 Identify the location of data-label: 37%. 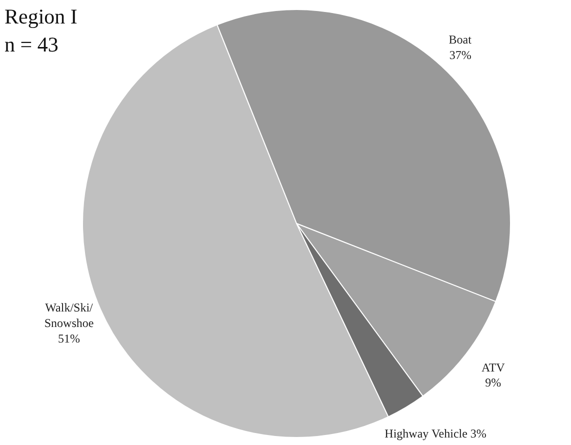
(460, 55).